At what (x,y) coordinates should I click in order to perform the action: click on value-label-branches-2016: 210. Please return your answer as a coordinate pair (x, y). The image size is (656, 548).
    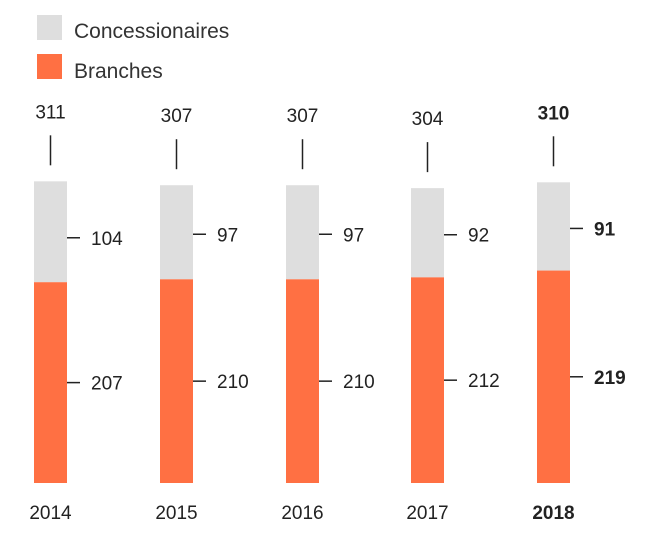
    Looking at the image, I should click on (359, 382).